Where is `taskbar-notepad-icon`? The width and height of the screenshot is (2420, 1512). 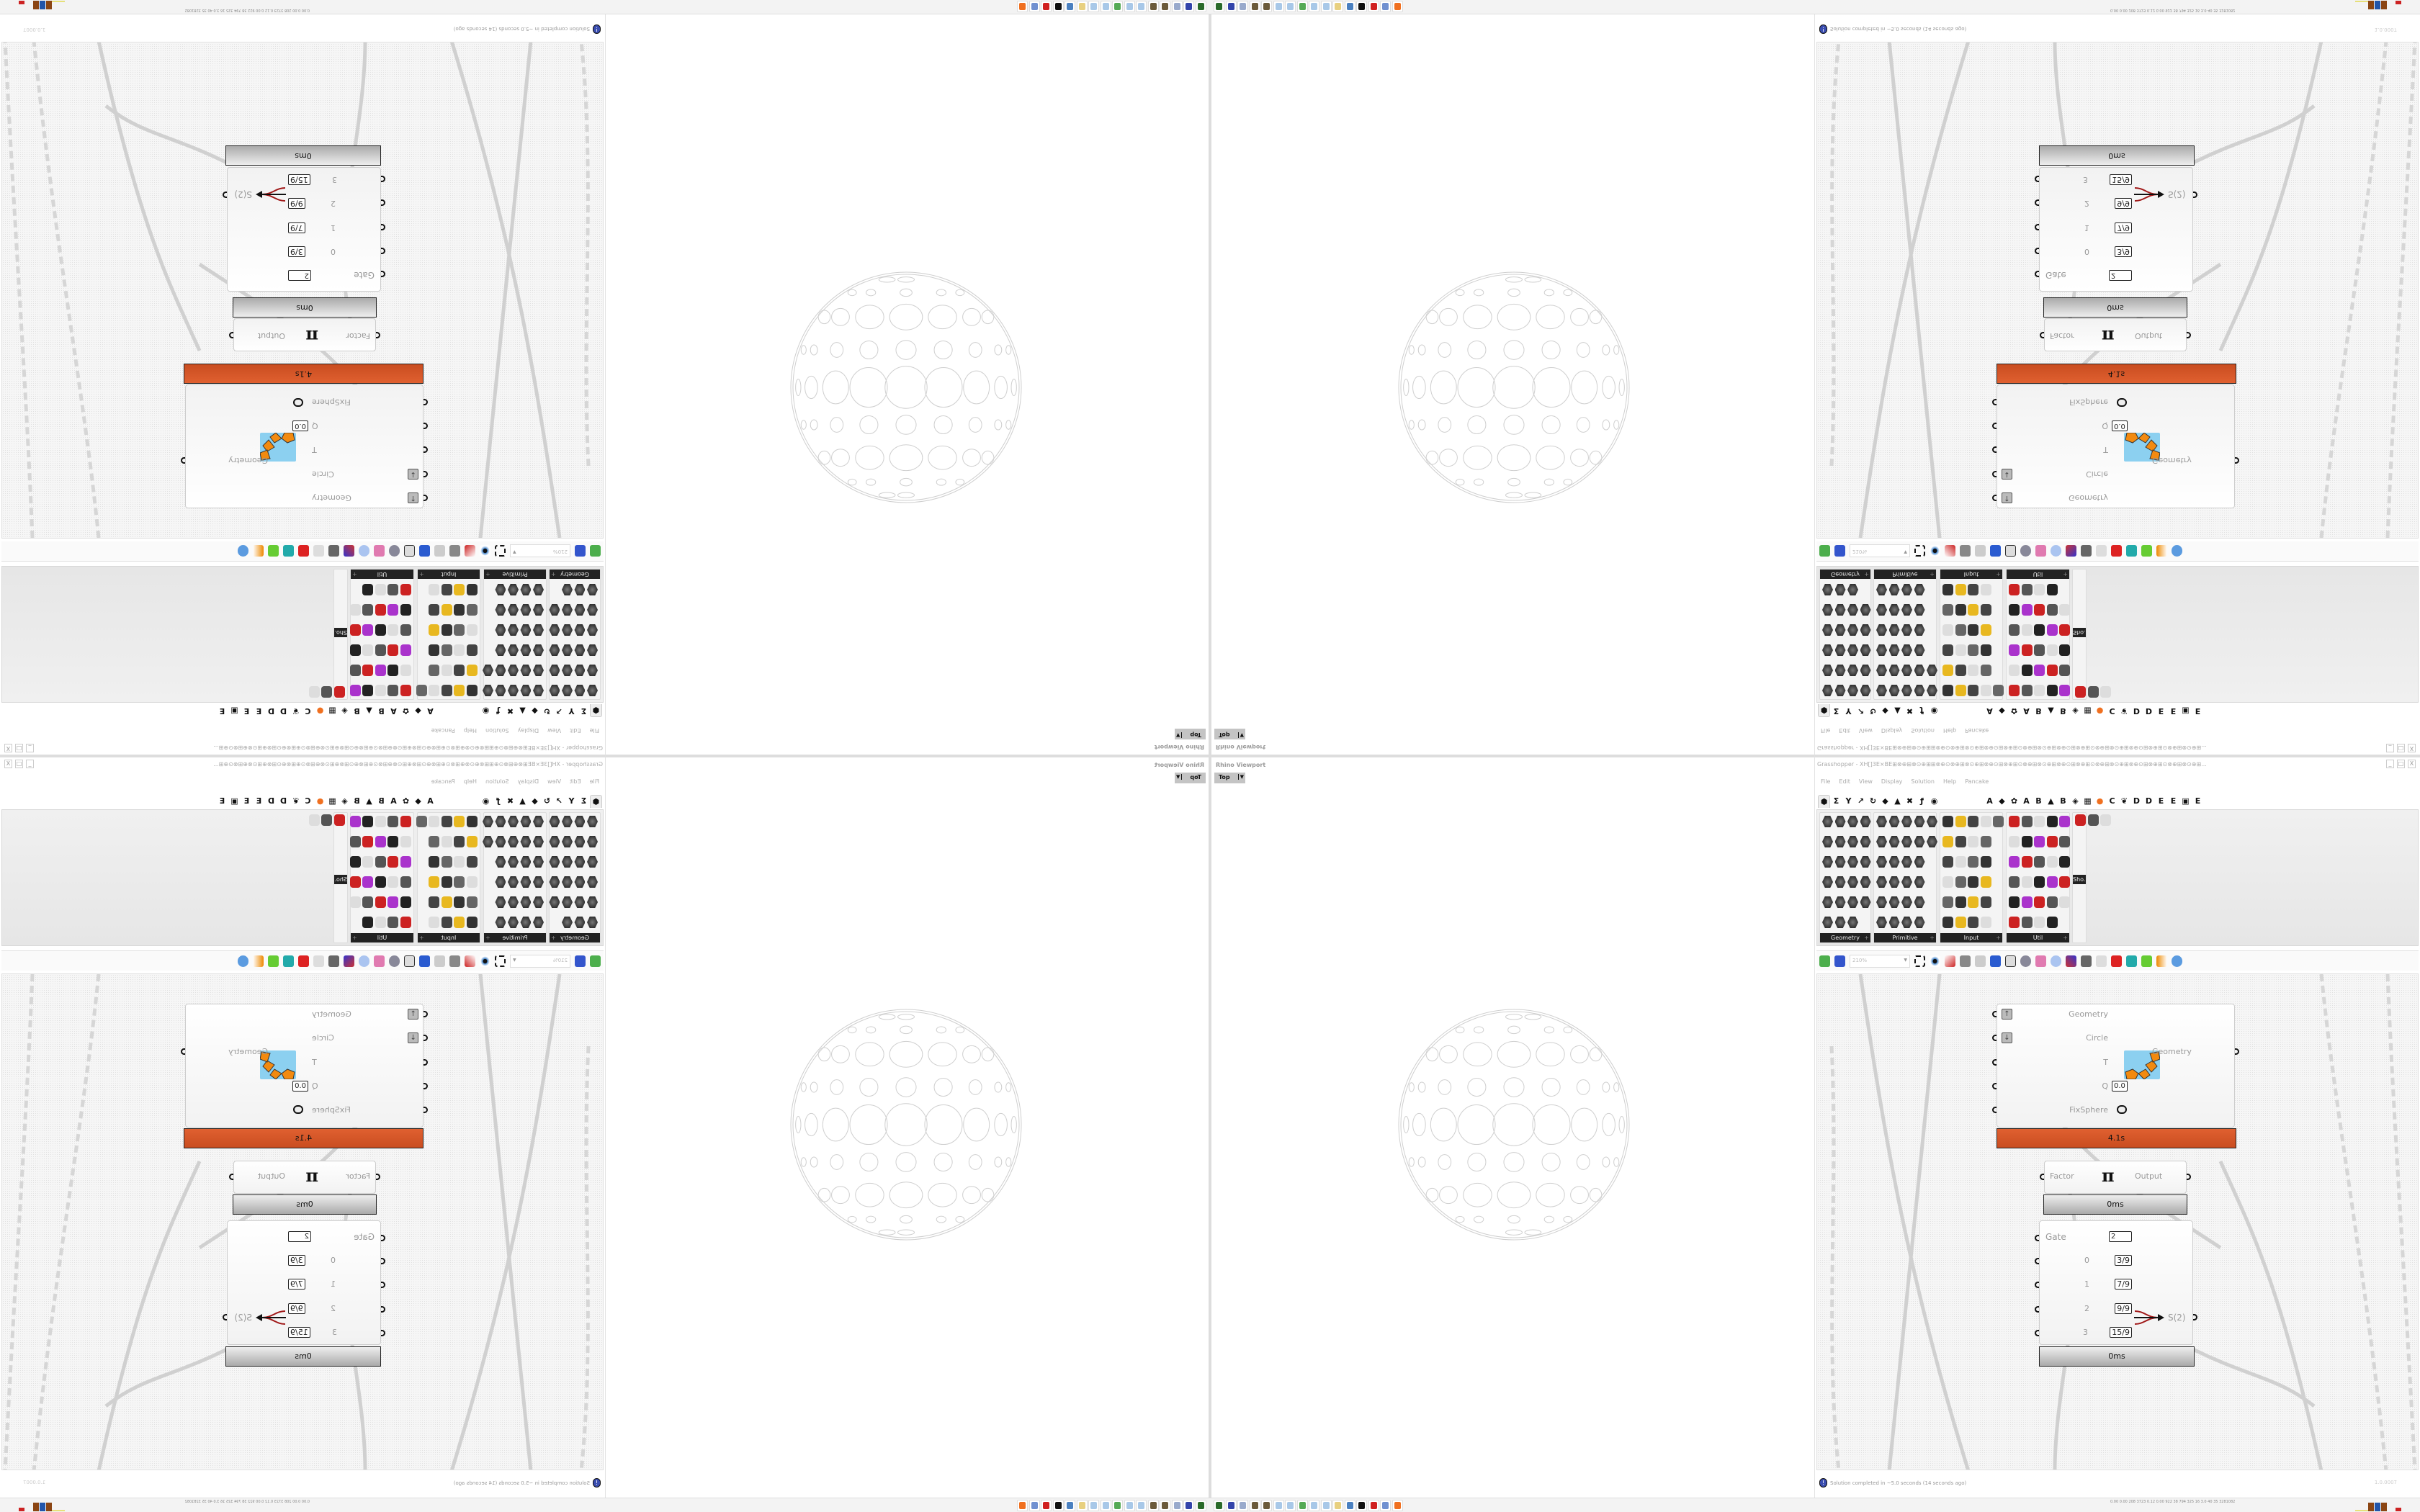 taskbar-notepad-icon is located at coordinates (1314, 6).